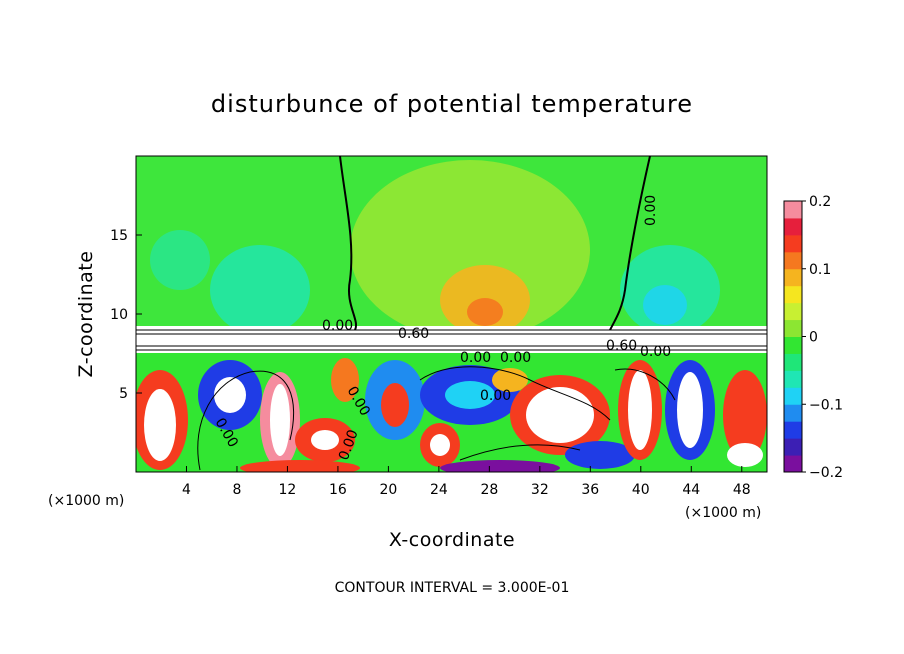  Describe the element at coordinates (485, 312) in the screenshot. I see `field-warm-peak` at that location.